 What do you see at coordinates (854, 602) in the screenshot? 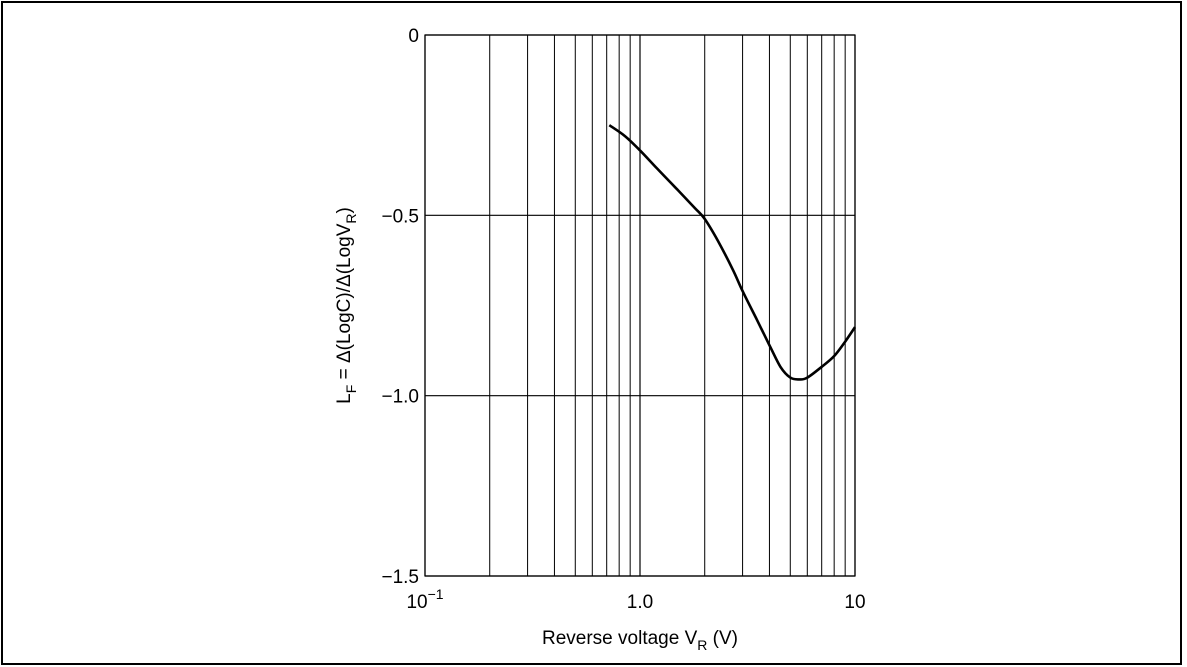
I see `x-tick-label: 10` at bounding box center [854, 602].